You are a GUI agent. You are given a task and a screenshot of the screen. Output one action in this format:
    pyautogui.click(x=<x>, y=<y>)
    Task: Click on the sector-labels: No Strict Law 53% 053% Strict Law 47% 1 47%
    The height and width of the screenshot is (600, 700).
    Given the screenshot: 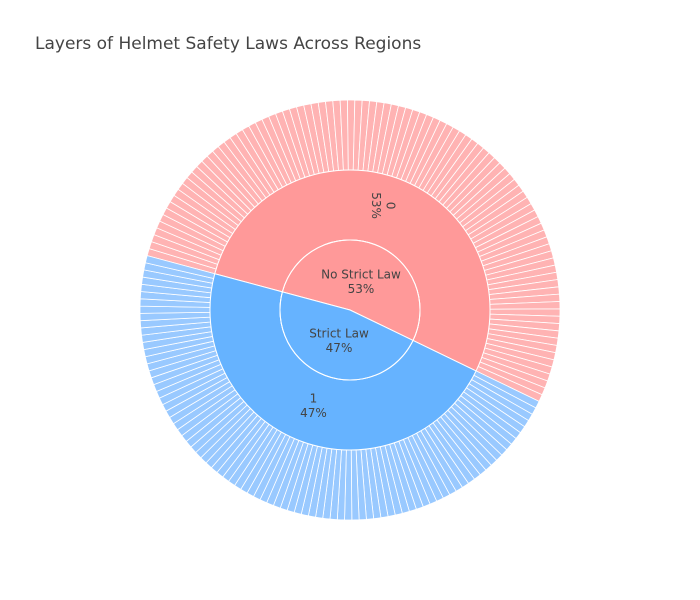 What is the action you would take?
    pyautogui.click(x=350, y=306)
    